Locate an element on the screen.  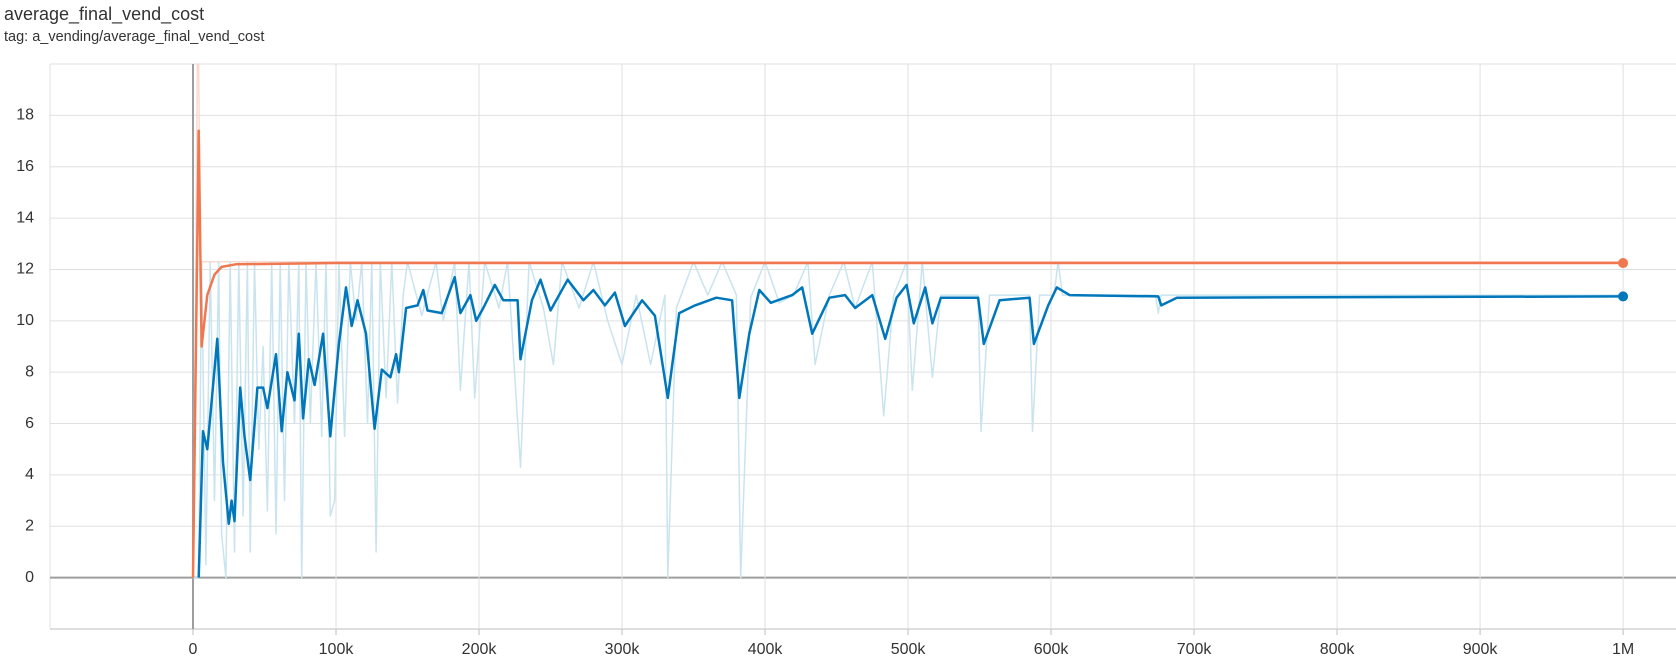
y-tick-label: 4 is located at coordinates (29, 474).